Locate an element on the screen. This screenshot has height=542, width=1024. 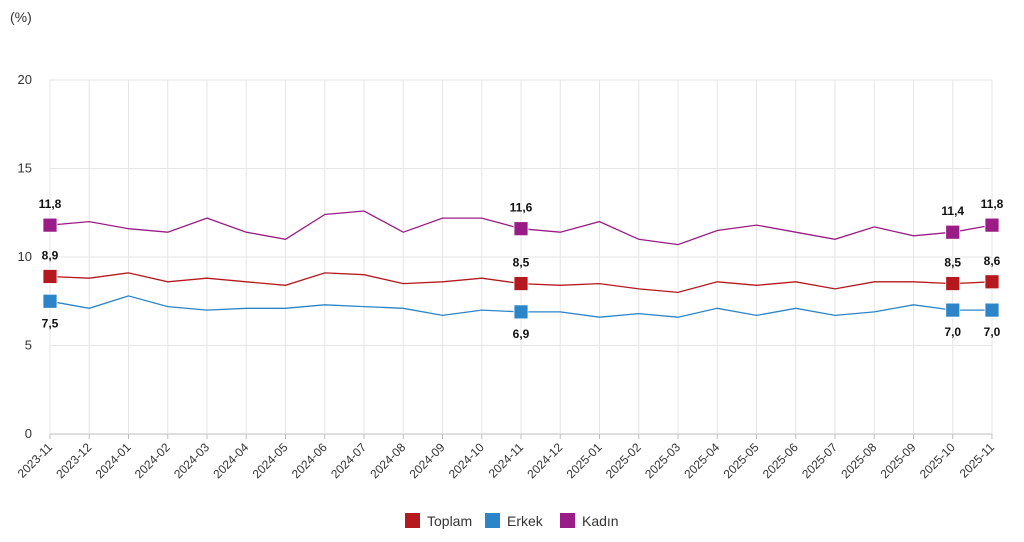
y-tick-label: 20 is located at coordinates (25, 79).